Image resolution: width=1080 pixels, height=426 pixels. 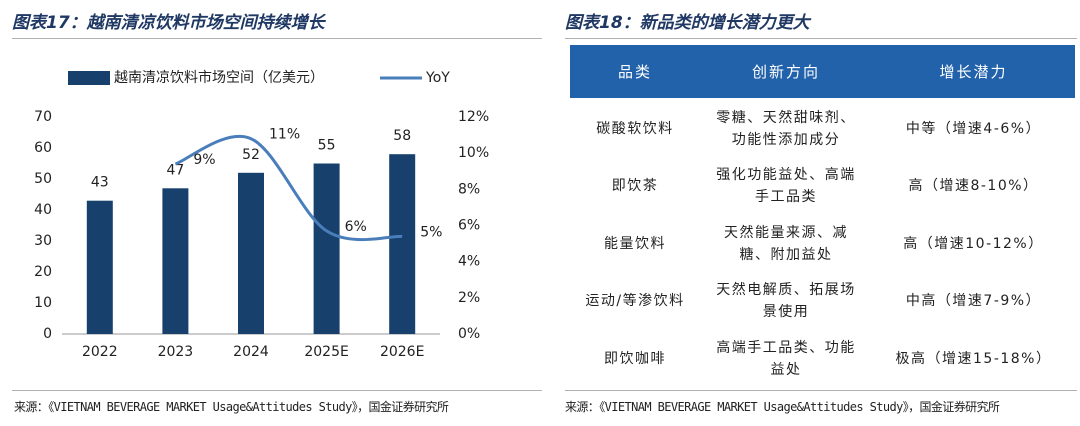 I want to click on figure-title: 图表18：新品类的增长潜力更大, so click(x=687, y=23).